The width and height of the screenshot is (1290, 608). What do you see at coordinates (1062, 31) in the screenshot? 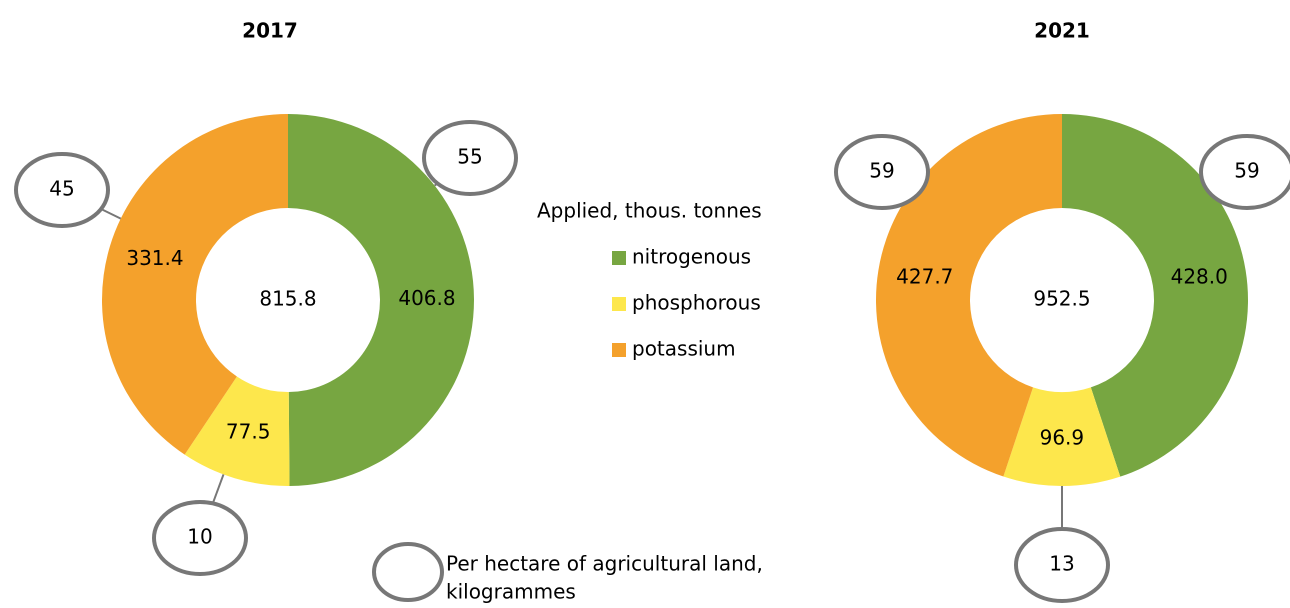
I see `chart-title: 2021` at bounding box center [1062, 31].